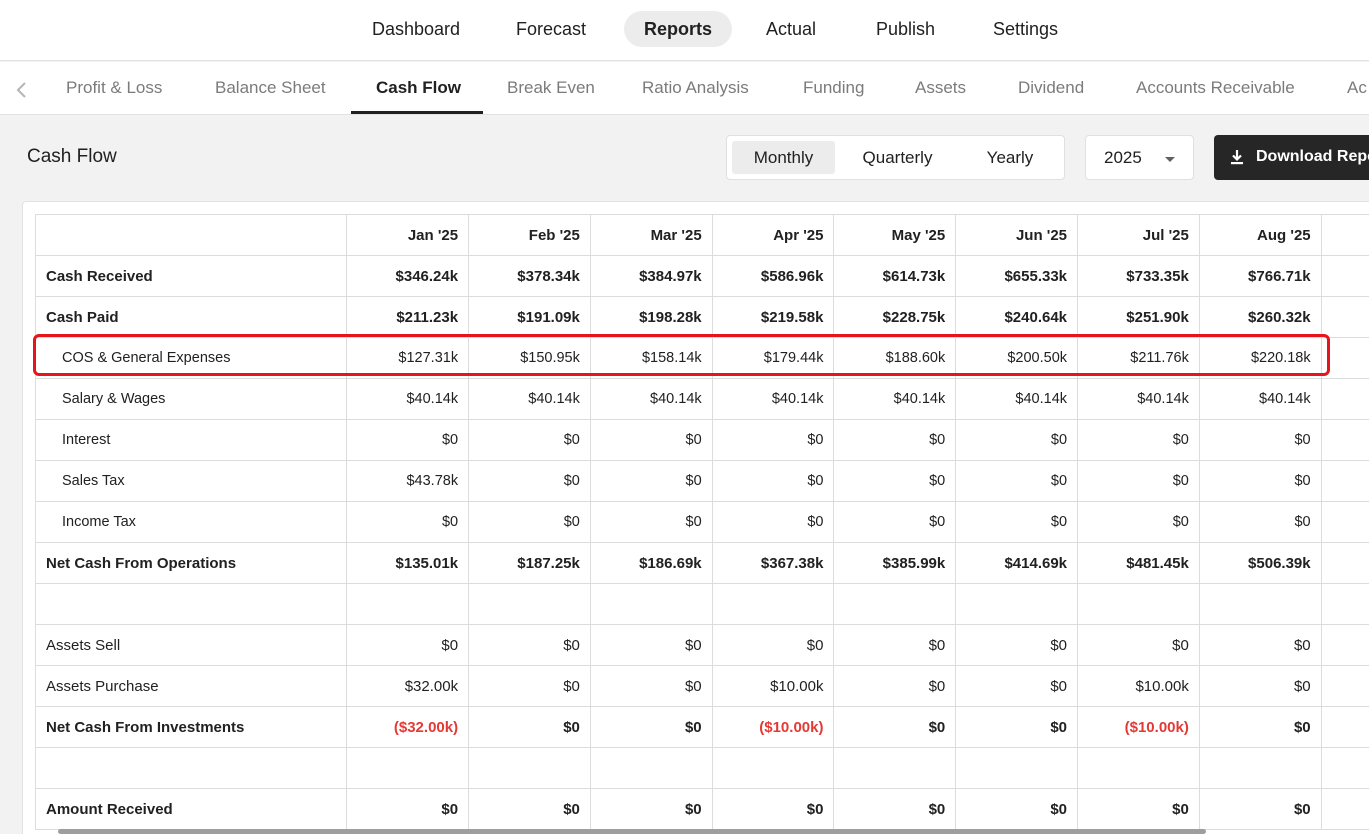 This screenshot has height=834, width=1369. I want to click on row-label: Net Cash From Investments, so click(191, 727).